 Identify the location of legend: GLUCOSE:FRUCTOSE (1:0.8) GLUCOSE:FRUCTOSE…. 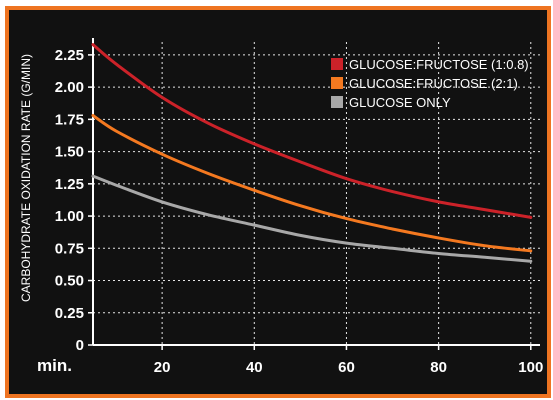
(430, 83).